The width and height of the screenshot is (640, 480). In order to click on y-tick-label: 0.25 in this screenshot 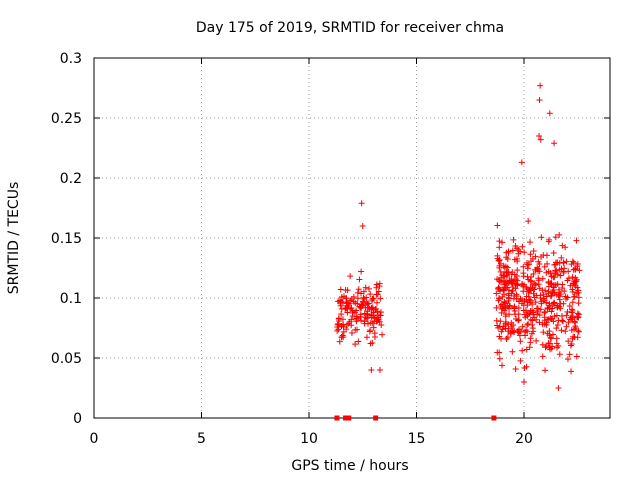, I will do `click(66, 119)`.